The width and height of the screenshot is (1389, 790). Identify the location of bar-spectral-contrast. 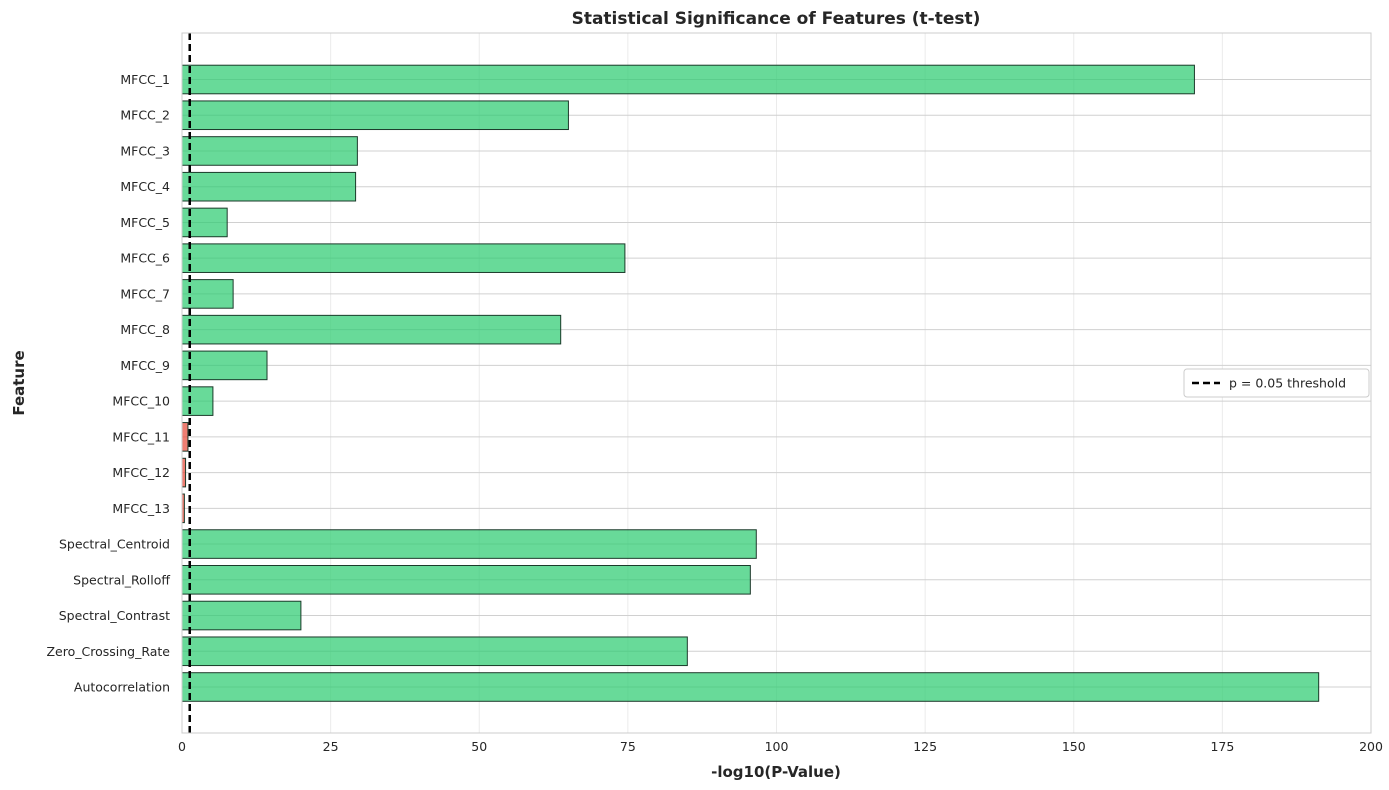
(241, 615).